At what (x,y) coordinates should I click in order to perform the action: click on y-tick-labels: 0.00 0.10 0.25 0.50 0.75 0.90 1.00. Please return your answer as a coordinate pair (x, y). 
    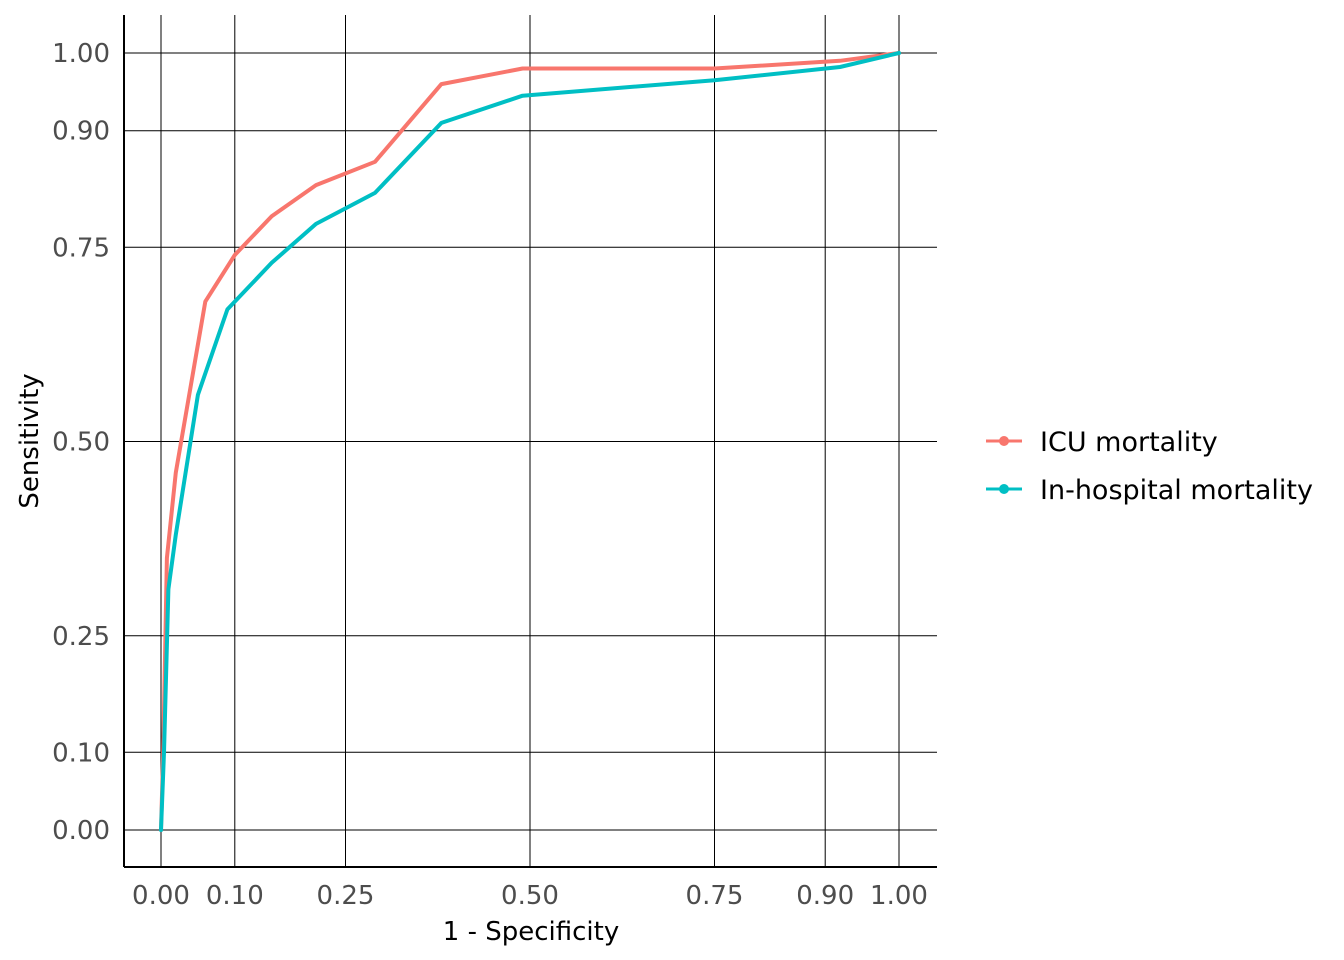
    Looking at the image, I should click on (81, 442).